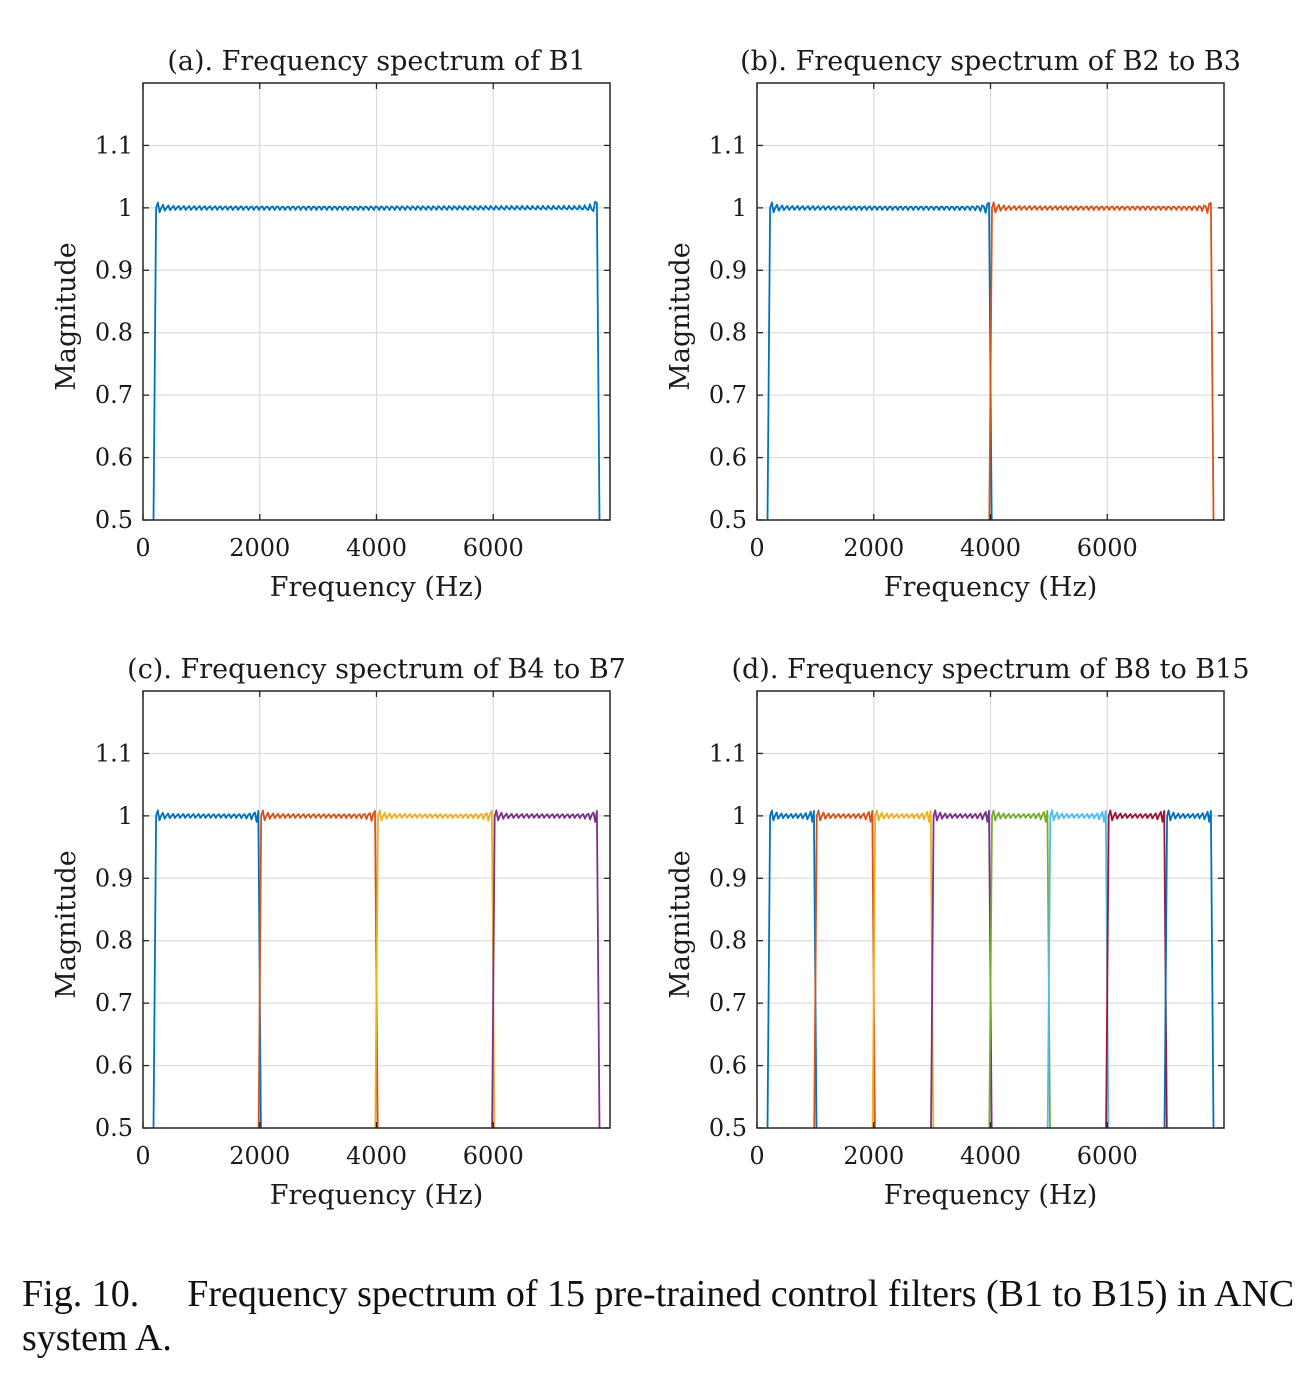  I want to click on caption-label: Fig. 10., so click(81, 1294).